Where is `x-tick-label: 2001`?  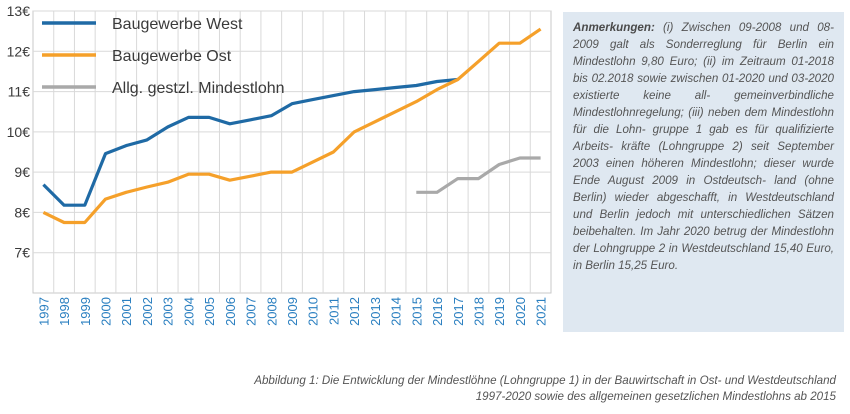
x-tick-label: 2001 is located at coordinates (126, 311).